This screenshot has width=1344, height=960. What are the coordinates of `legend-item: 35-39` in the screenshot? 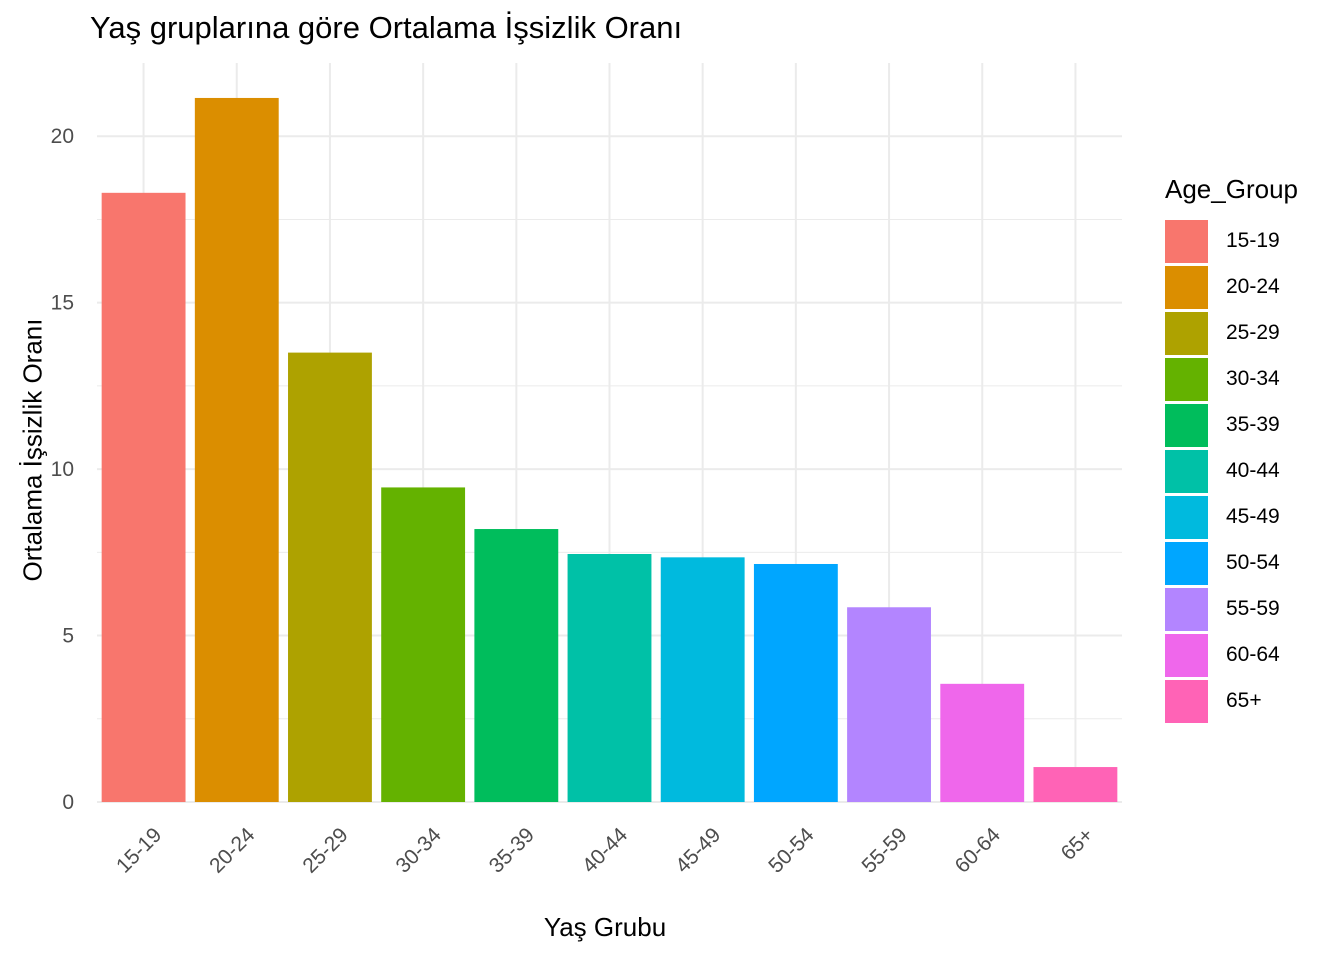 It's located at (1222, 425).